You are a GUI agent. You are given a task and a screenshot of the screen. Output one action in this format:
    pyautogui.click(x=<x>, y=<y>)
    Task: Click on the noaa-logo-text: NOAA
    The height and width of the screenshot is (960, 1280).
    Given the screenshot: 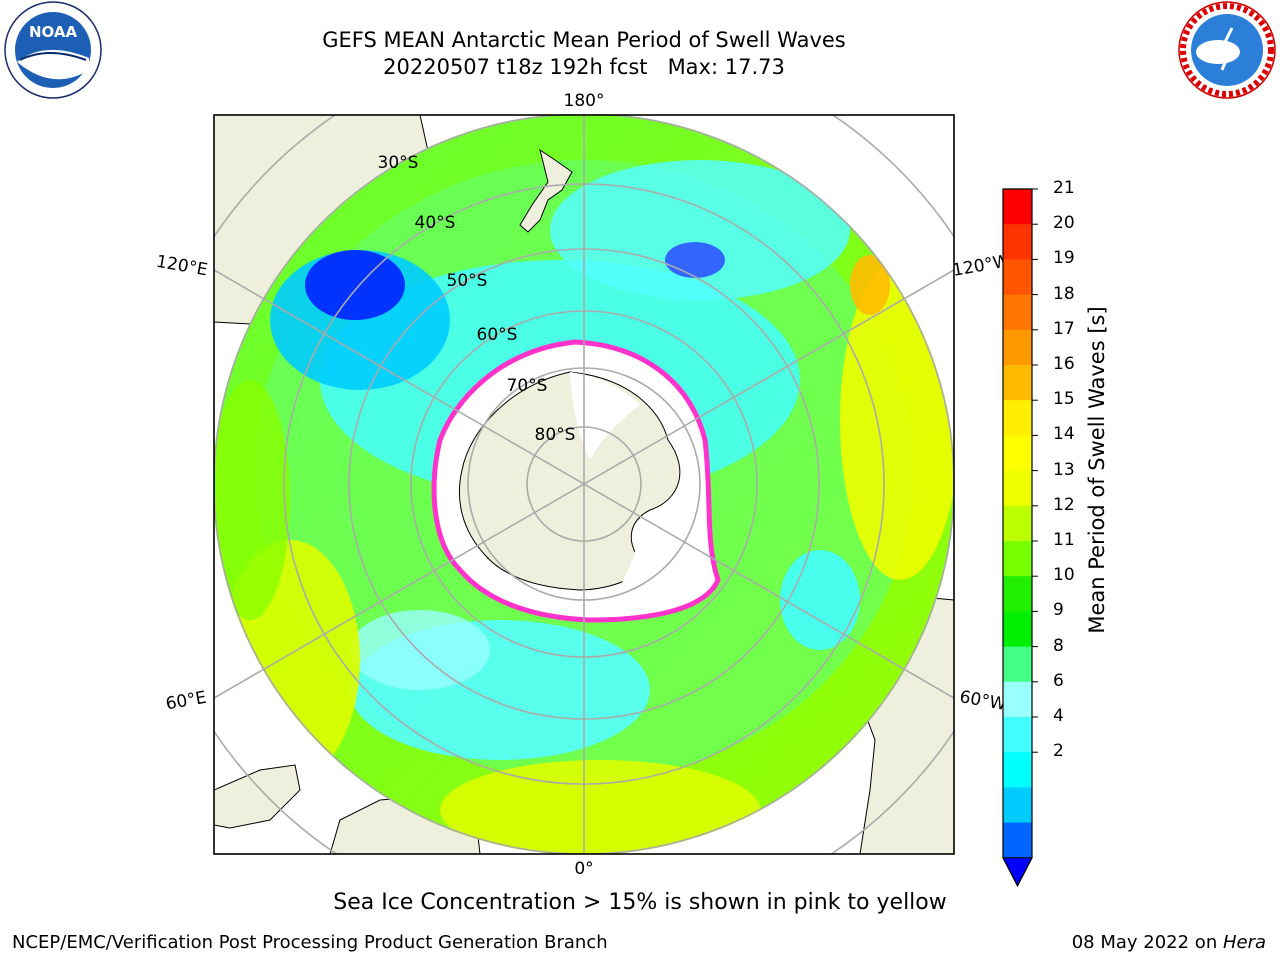 What is the action you would take?
    pyautogui.click(x=53, y=32)
    